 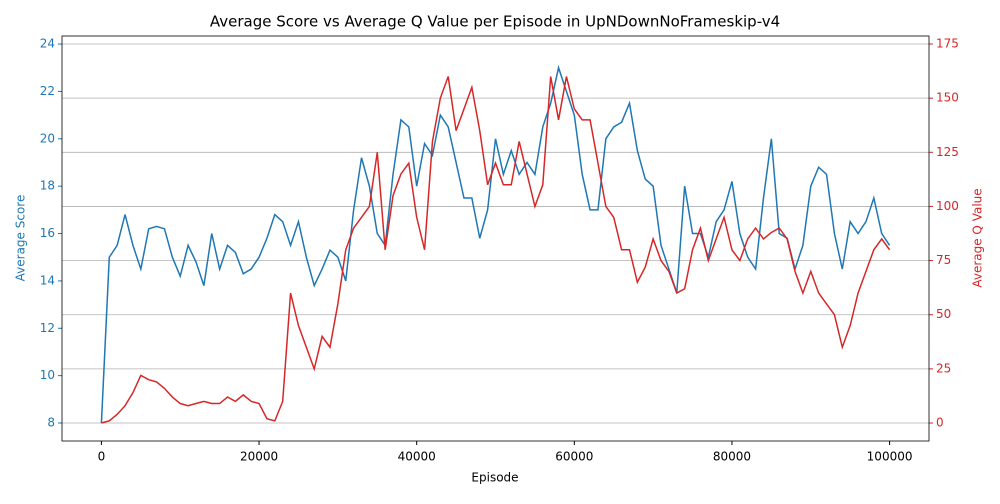 I want to click on y2-tick-label: 175, so click(x=947, y=44).